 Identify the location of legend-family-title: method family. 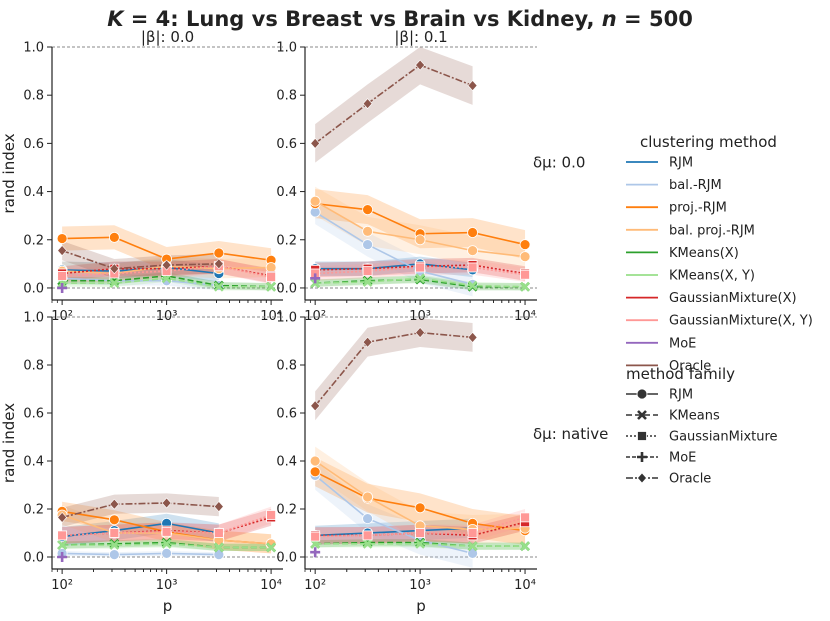
(680, 374).